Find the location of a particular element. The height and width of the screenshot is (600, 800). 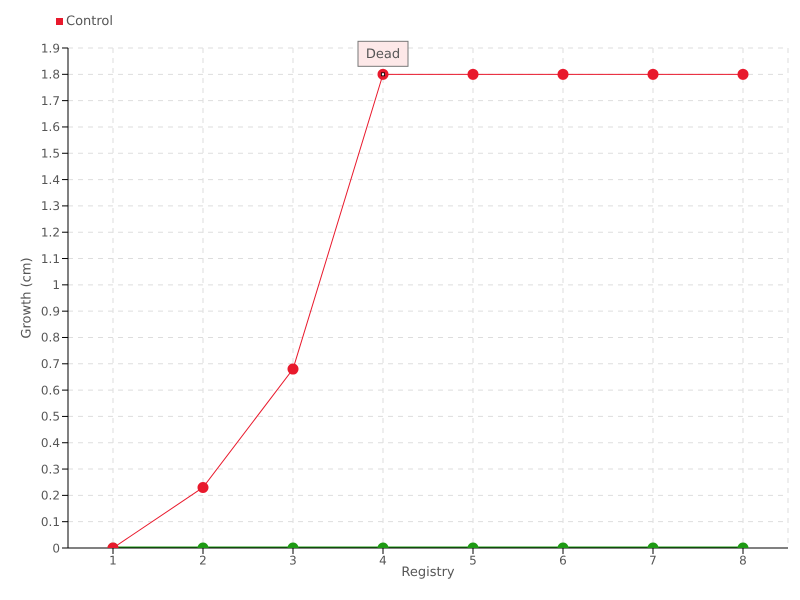

x-tick-label: 6 is located at coordinates (563, 561).